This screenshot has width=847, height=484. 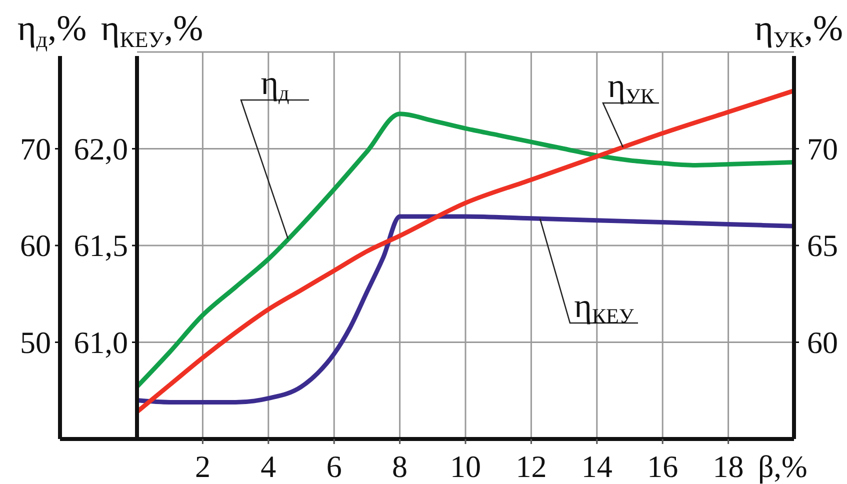 What do you see at coordinates (101, 245) in the screenshot?
I see `y3-tick-label: 61,5` at bounding box center [101, 245].